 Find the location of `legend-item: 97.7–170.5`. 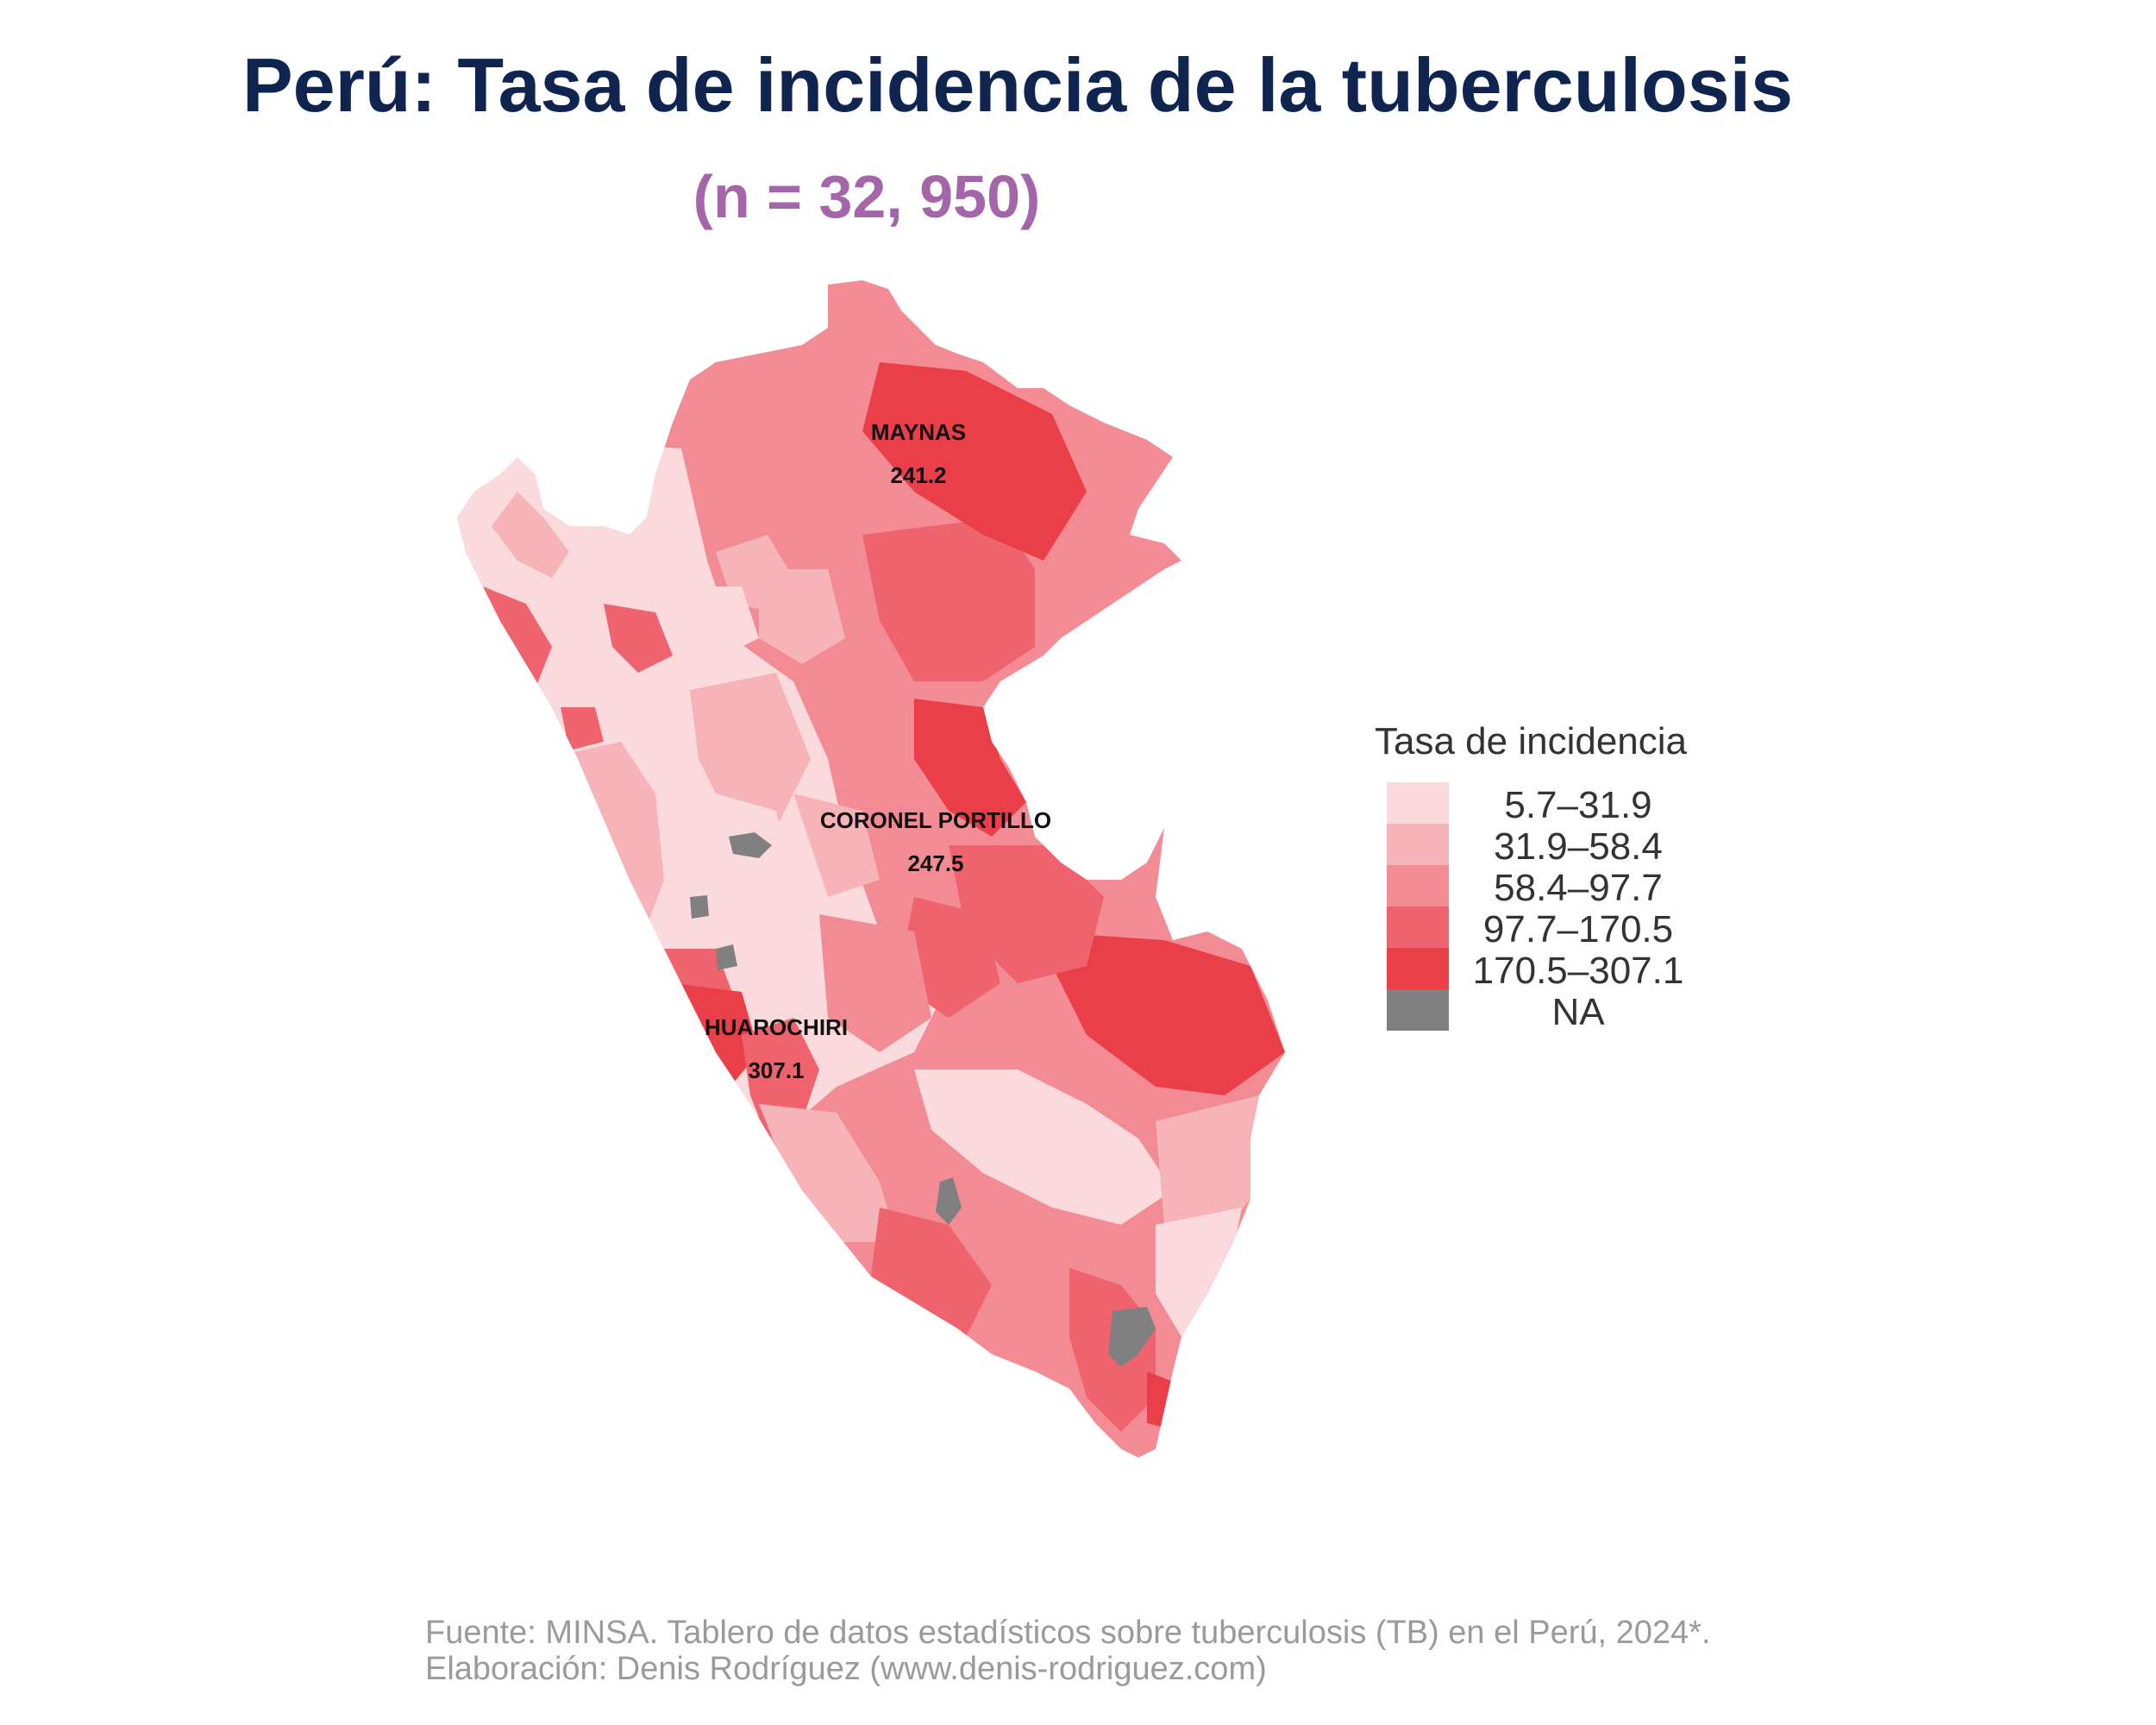

legend-item: 97.7–170.5 is located at coordinates (1529, 928).